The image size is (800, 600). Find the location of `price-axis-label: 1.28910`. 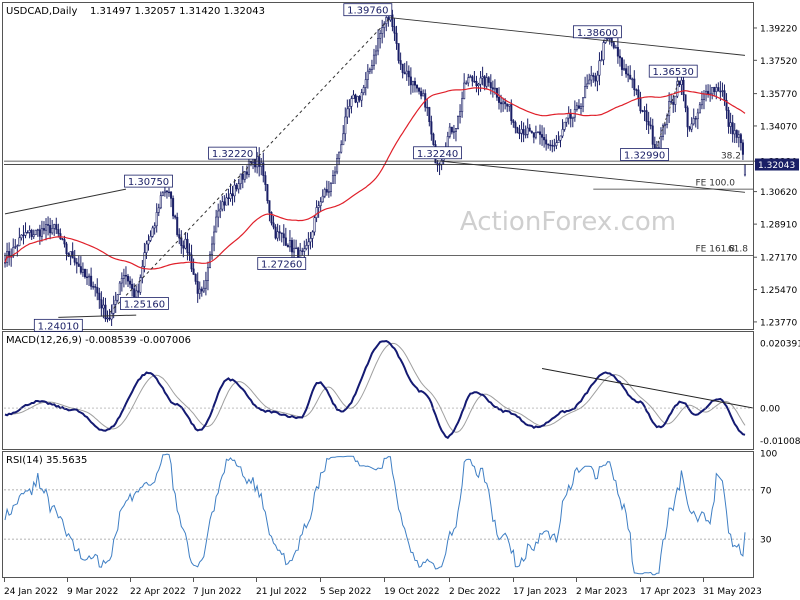

price-axis-label: 1.28910 is located at coordinates (778, 226).